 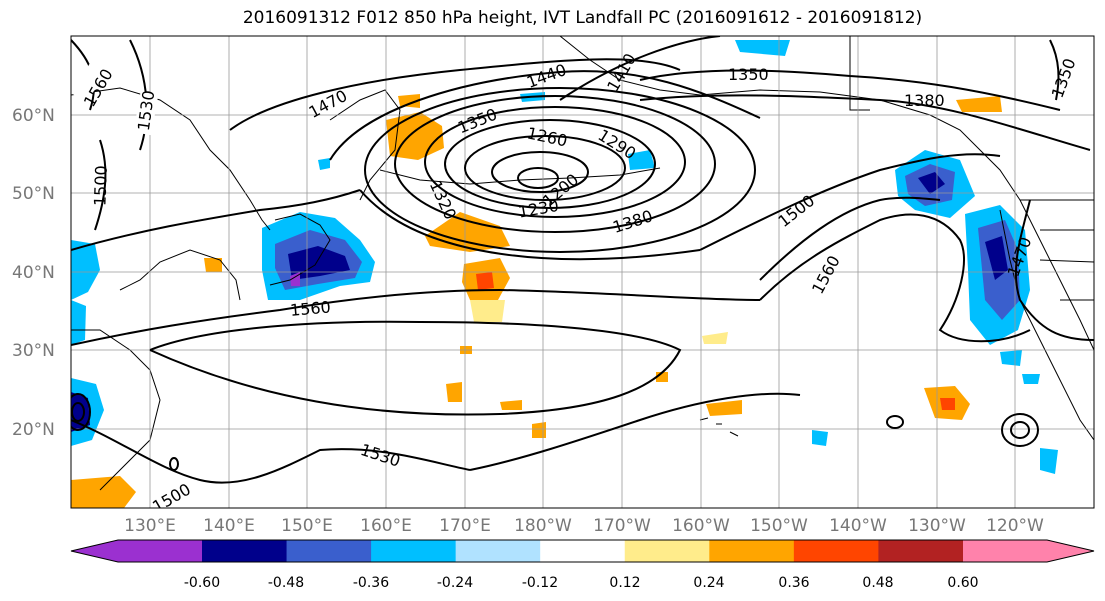 What do you see at coordinates (701, 526) in the screenshot?
I see `lon-label: 160°W` at bounding box center [701, 526].